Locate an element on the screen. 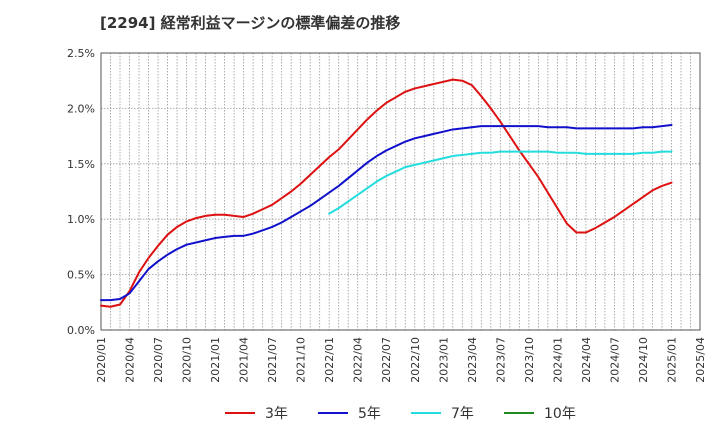 This screenshot has height=440, width=720. x-tick-label: 2020/01 is located at coordinates (101, 360).